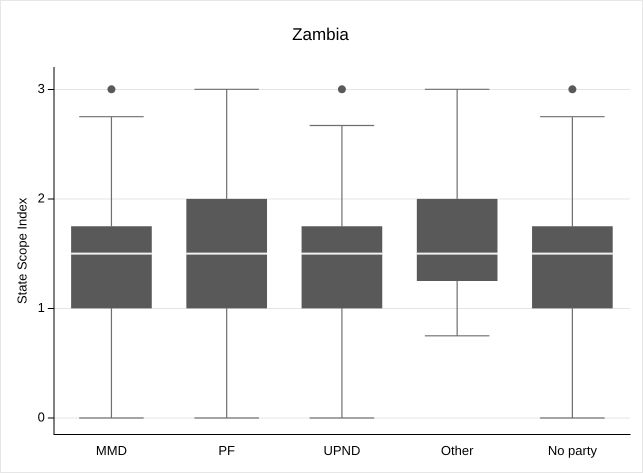 This screenshot has height=473, width=643. I want to click on chart-title: Zambia, so click(321, 34).